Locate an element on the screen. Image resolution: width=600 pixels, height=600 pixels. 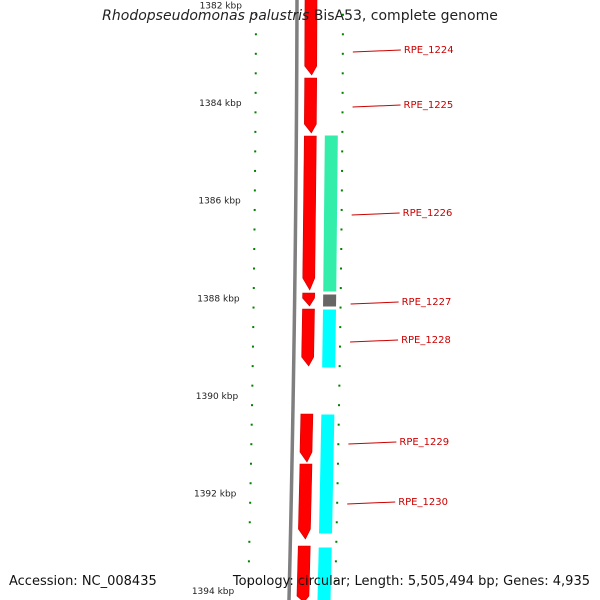
kbp-label: 1390 kbp is located at coordinates (217, 397).